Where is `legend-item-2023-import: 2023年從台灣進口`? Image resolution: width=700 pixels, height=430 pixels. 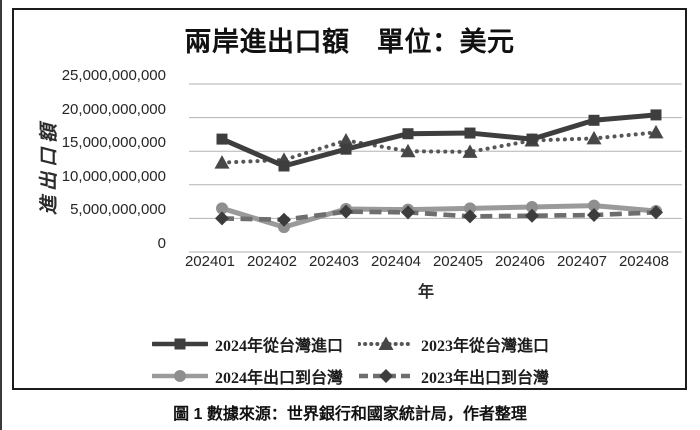
legend-item-2023-import: 2023年從台灣進口 is located at coordinates (453, 344).